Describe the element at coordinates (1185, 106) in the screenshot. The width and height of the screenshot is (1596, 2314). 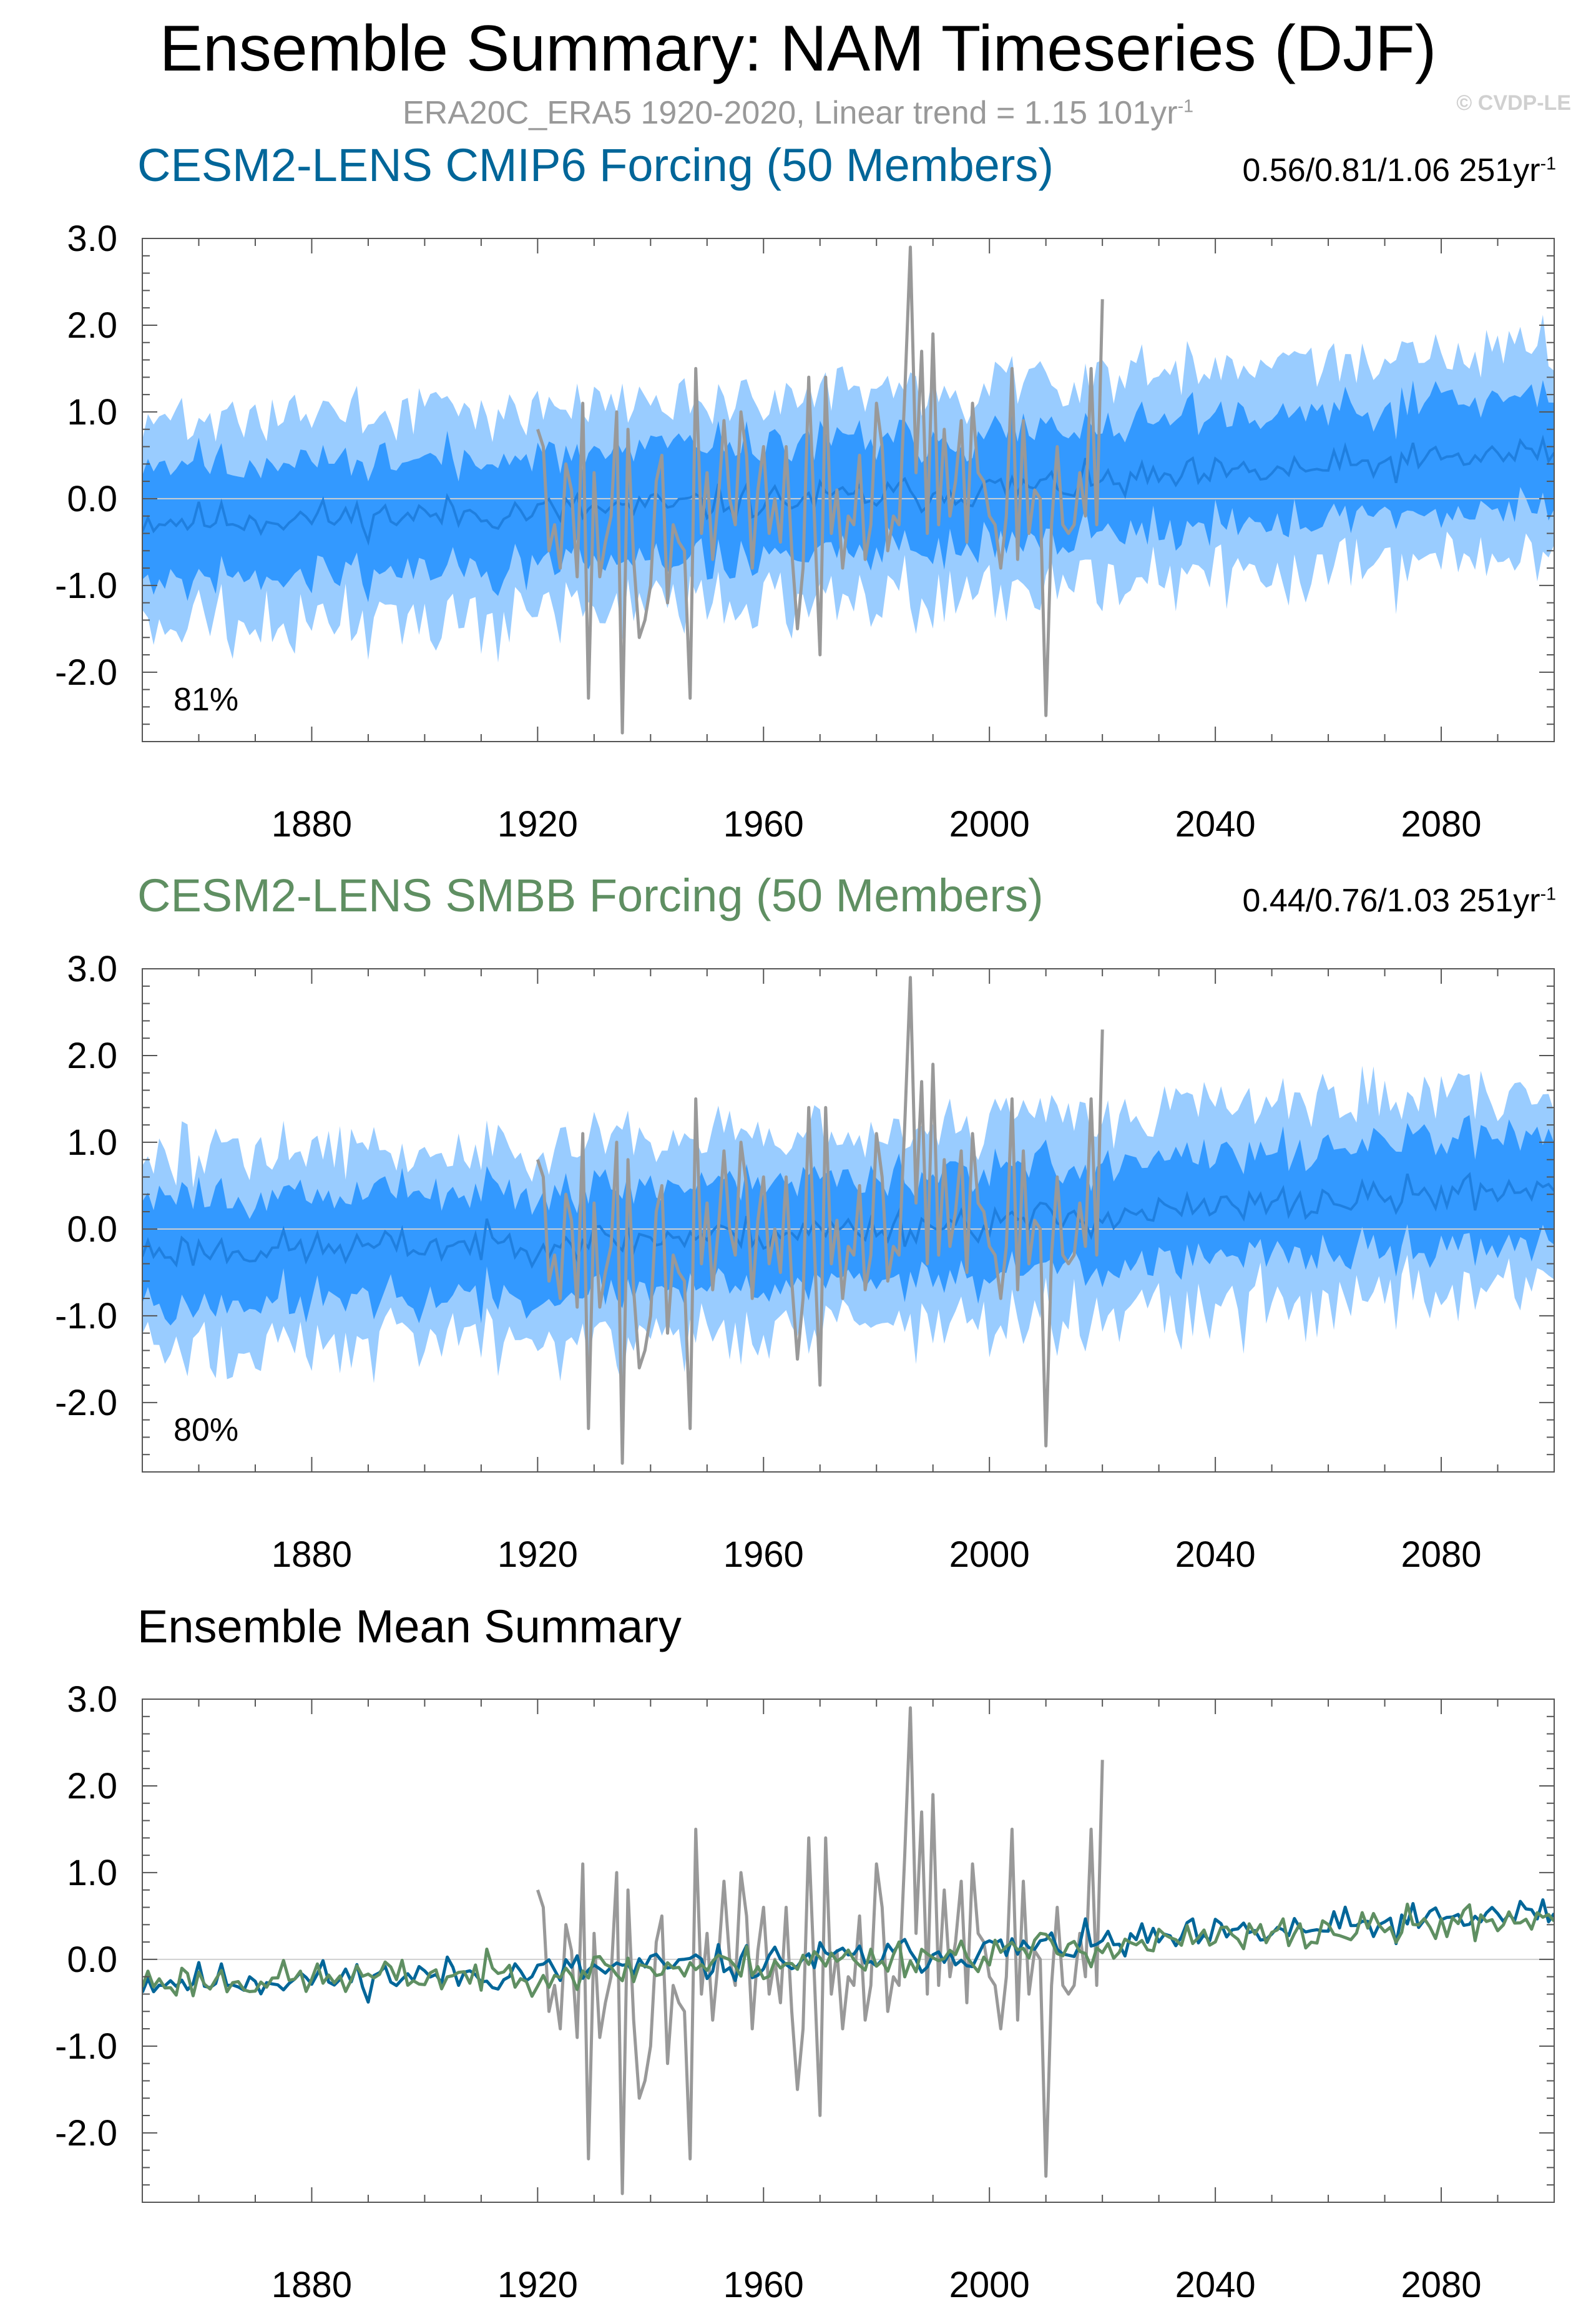
I see `subtitle-exponent: -1` at that location.